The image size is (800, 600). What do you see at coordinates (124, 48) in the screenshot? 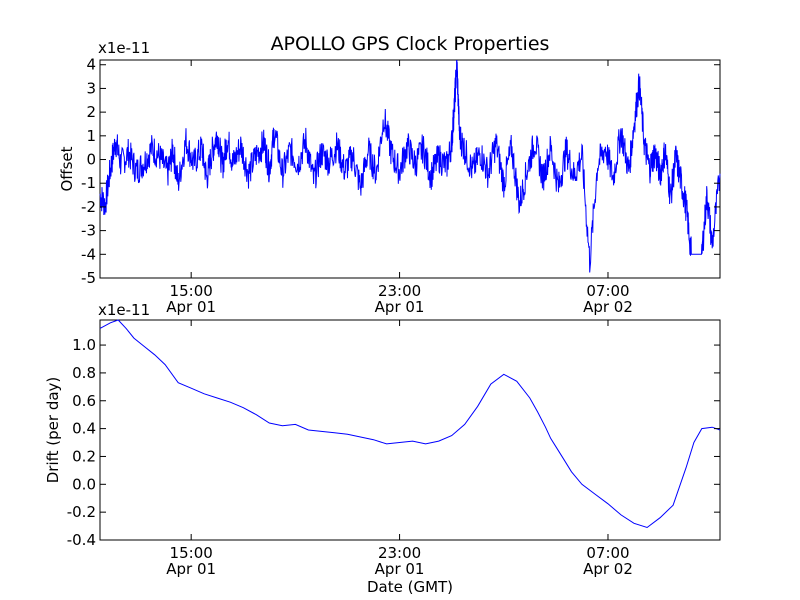
I see `offset-multiplier-label: x1e-11` at bounding box center [124, 48].